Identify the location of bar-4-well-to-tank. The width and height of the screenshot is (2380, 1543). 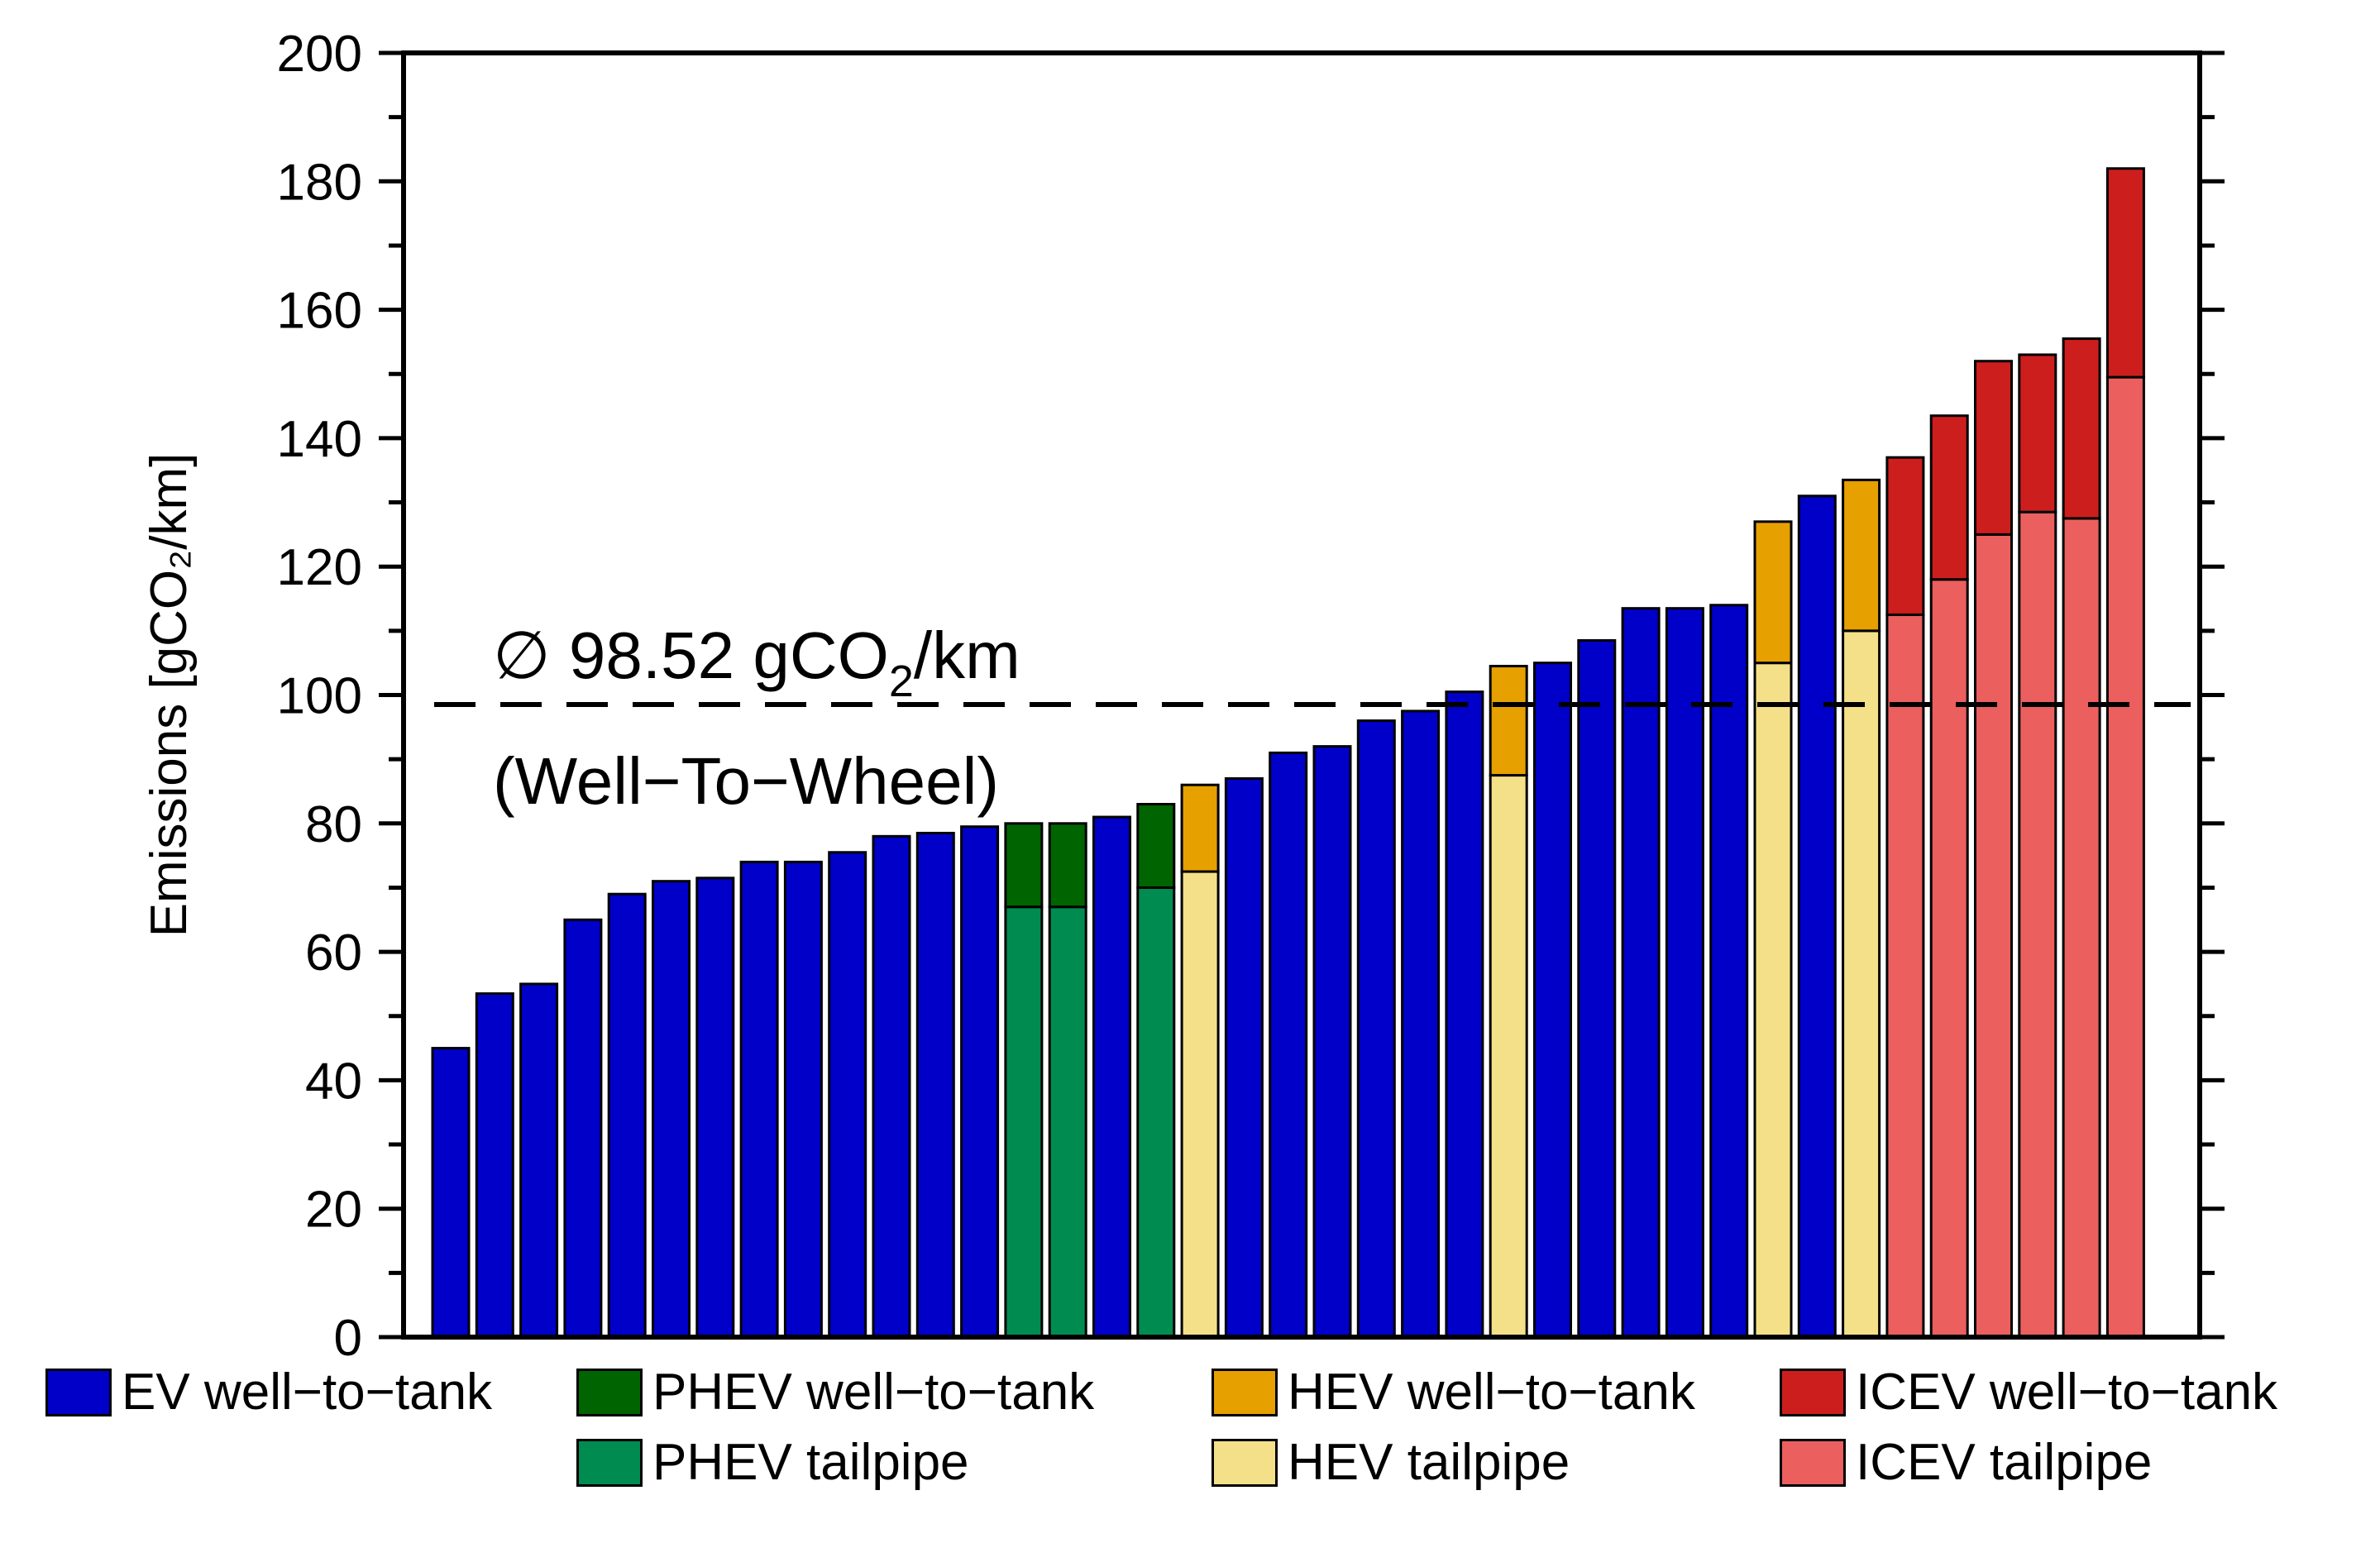
(583, 1128).